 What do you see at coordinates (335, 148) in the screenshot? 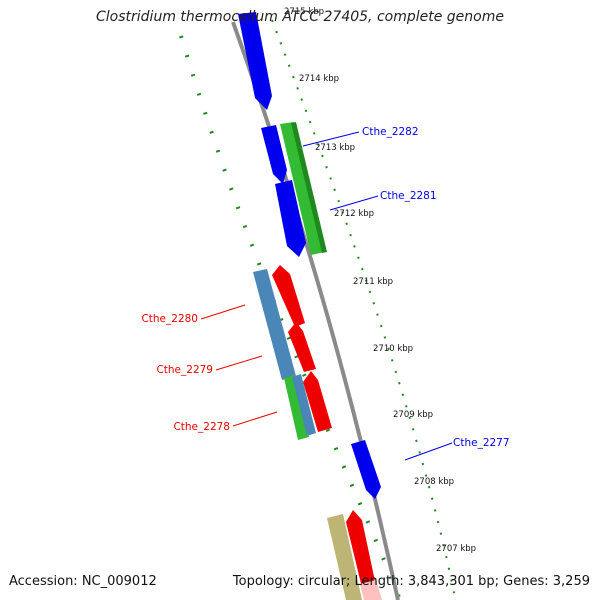
I see `ruler-label: 2713 kbp` at bounding box center [335, 148].